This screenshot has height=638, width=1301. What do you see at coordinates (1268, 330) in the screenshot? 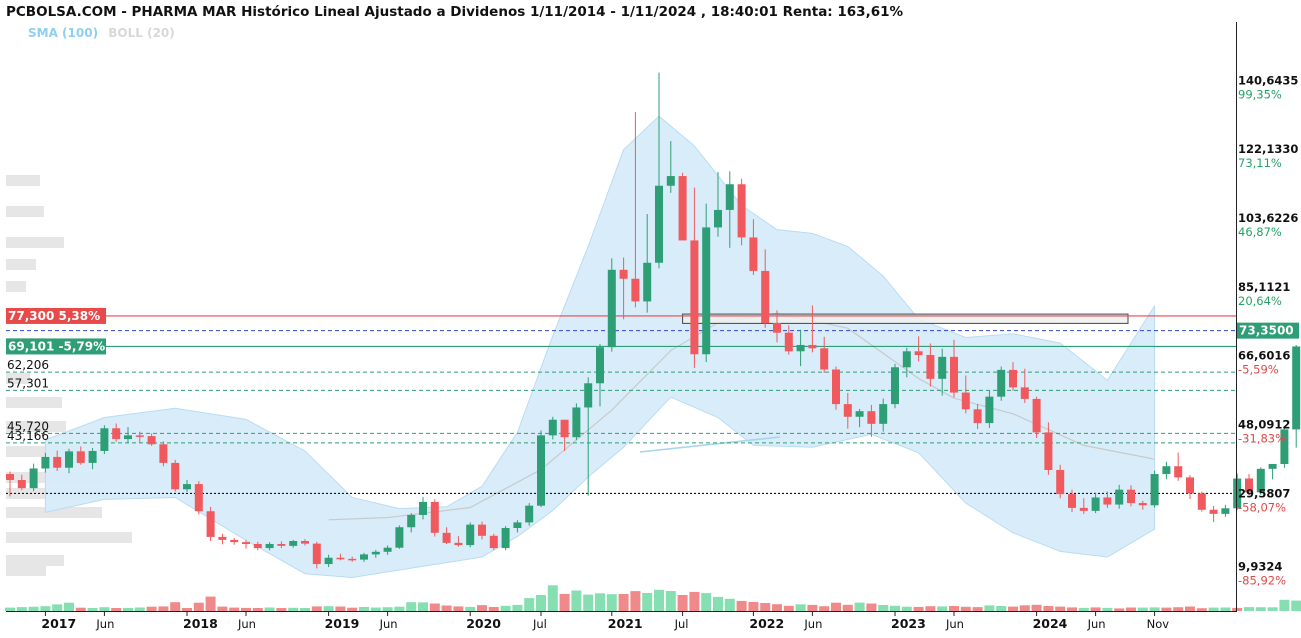
I see `current-price-tag-bg` at bounding box center [1268, 330].